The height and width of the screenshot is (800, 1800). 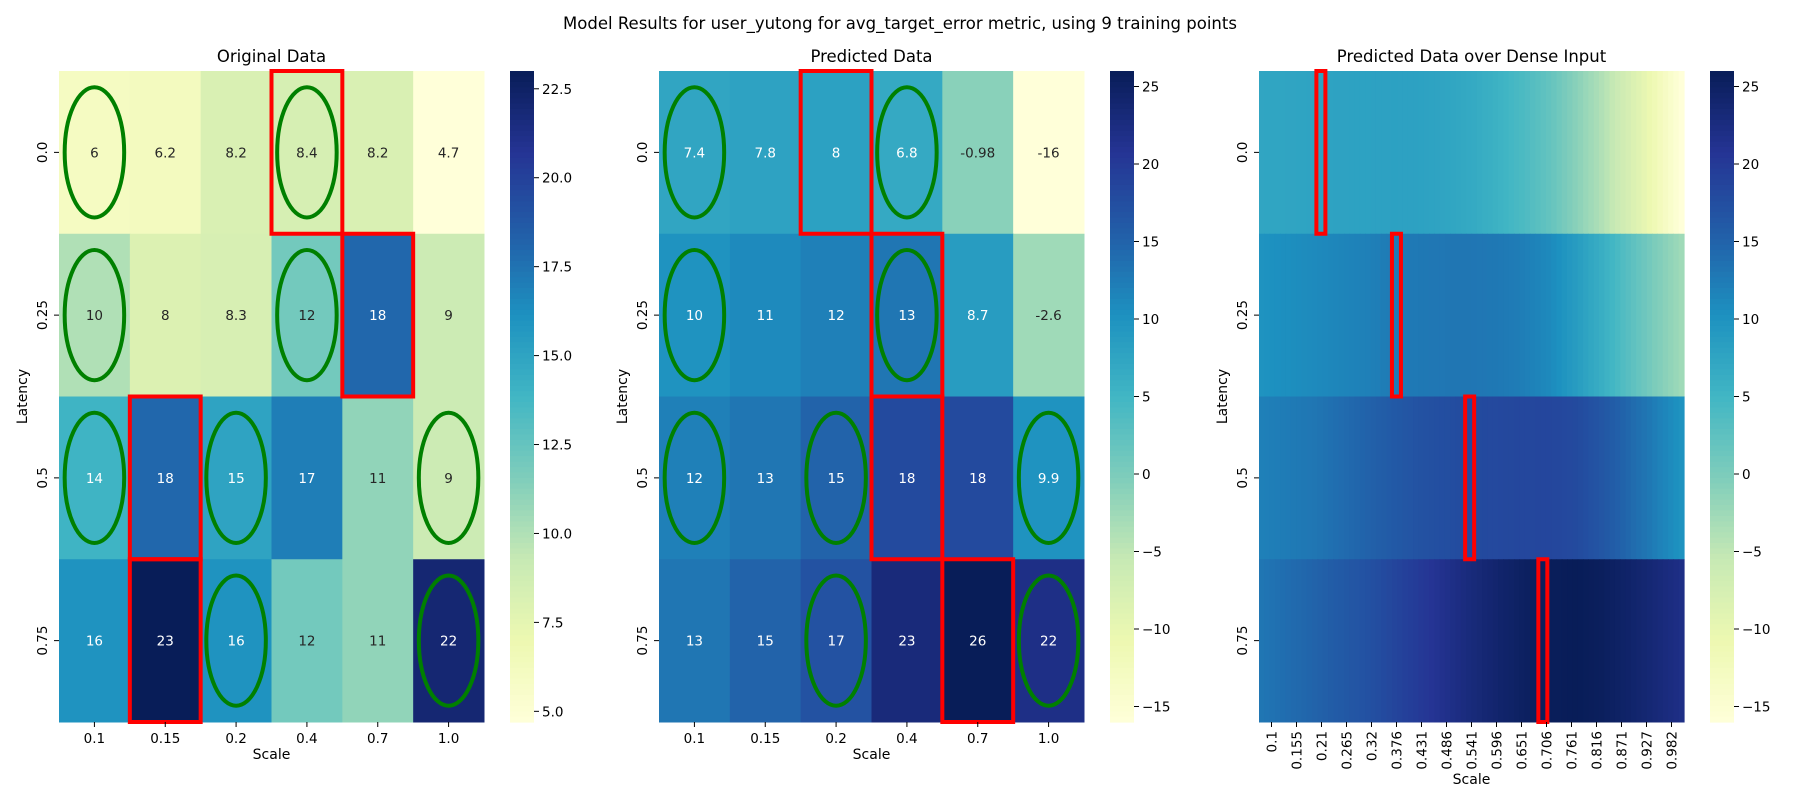 What do you see at coordinates (306, 153) in the screenshot?
I see `cell-label: 8.4` at bounding box center [306, 153].